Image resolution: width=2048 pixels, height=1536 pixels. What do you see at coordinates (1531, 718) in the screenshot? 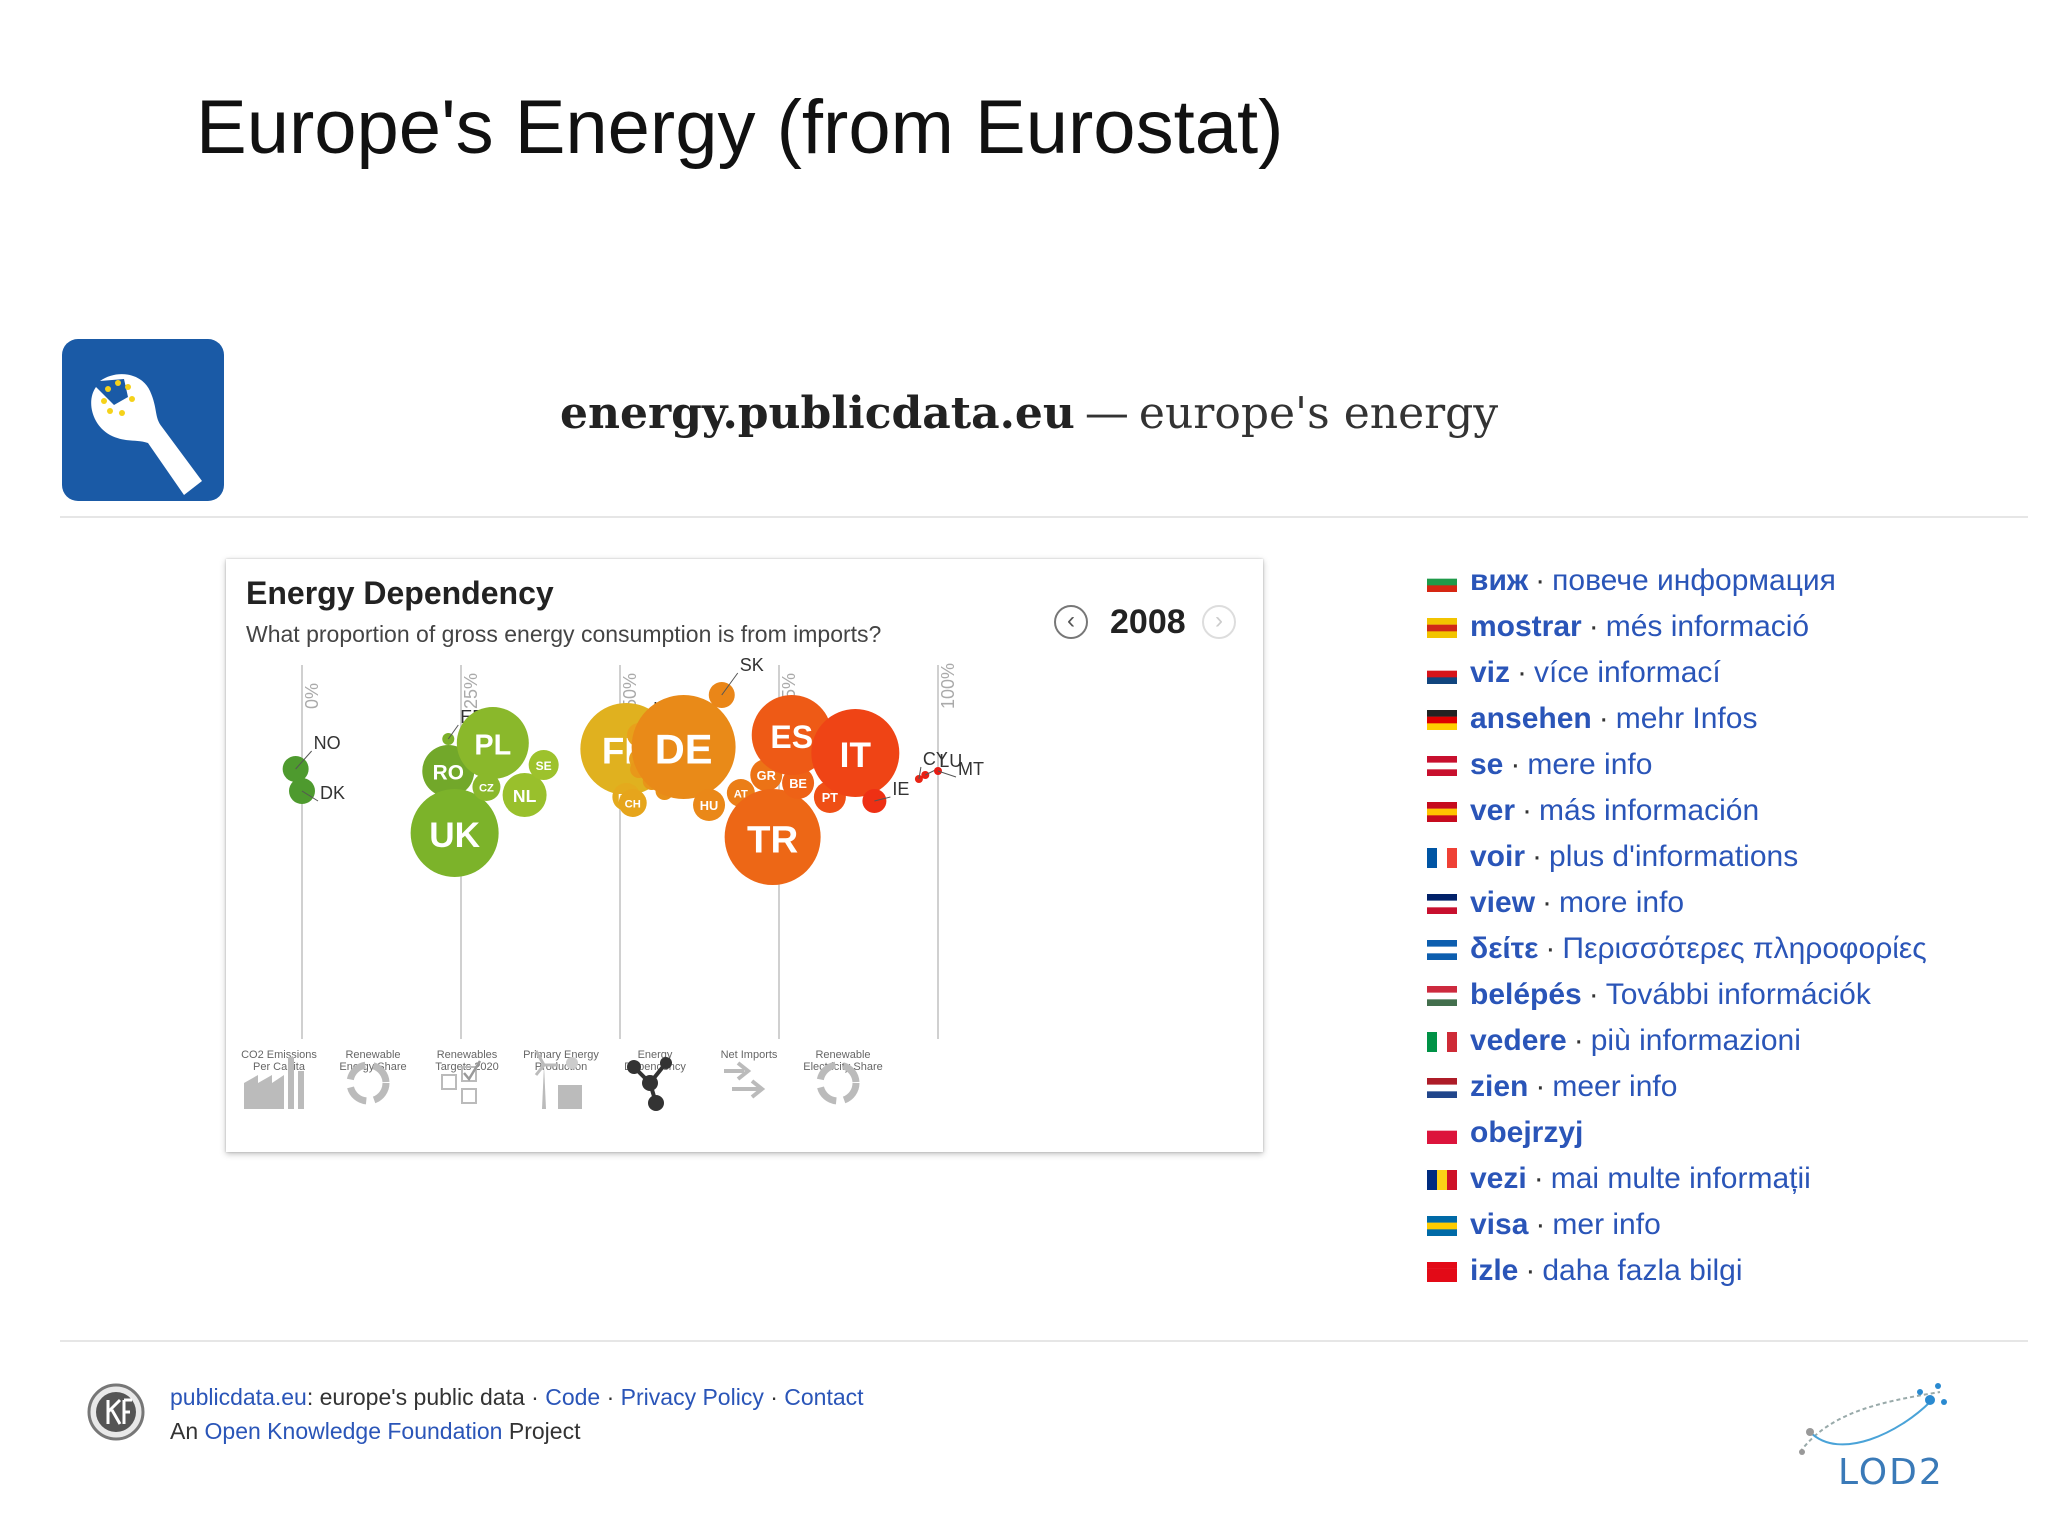
I see `view-link: ansehen` at bounding box center [1531, 718].